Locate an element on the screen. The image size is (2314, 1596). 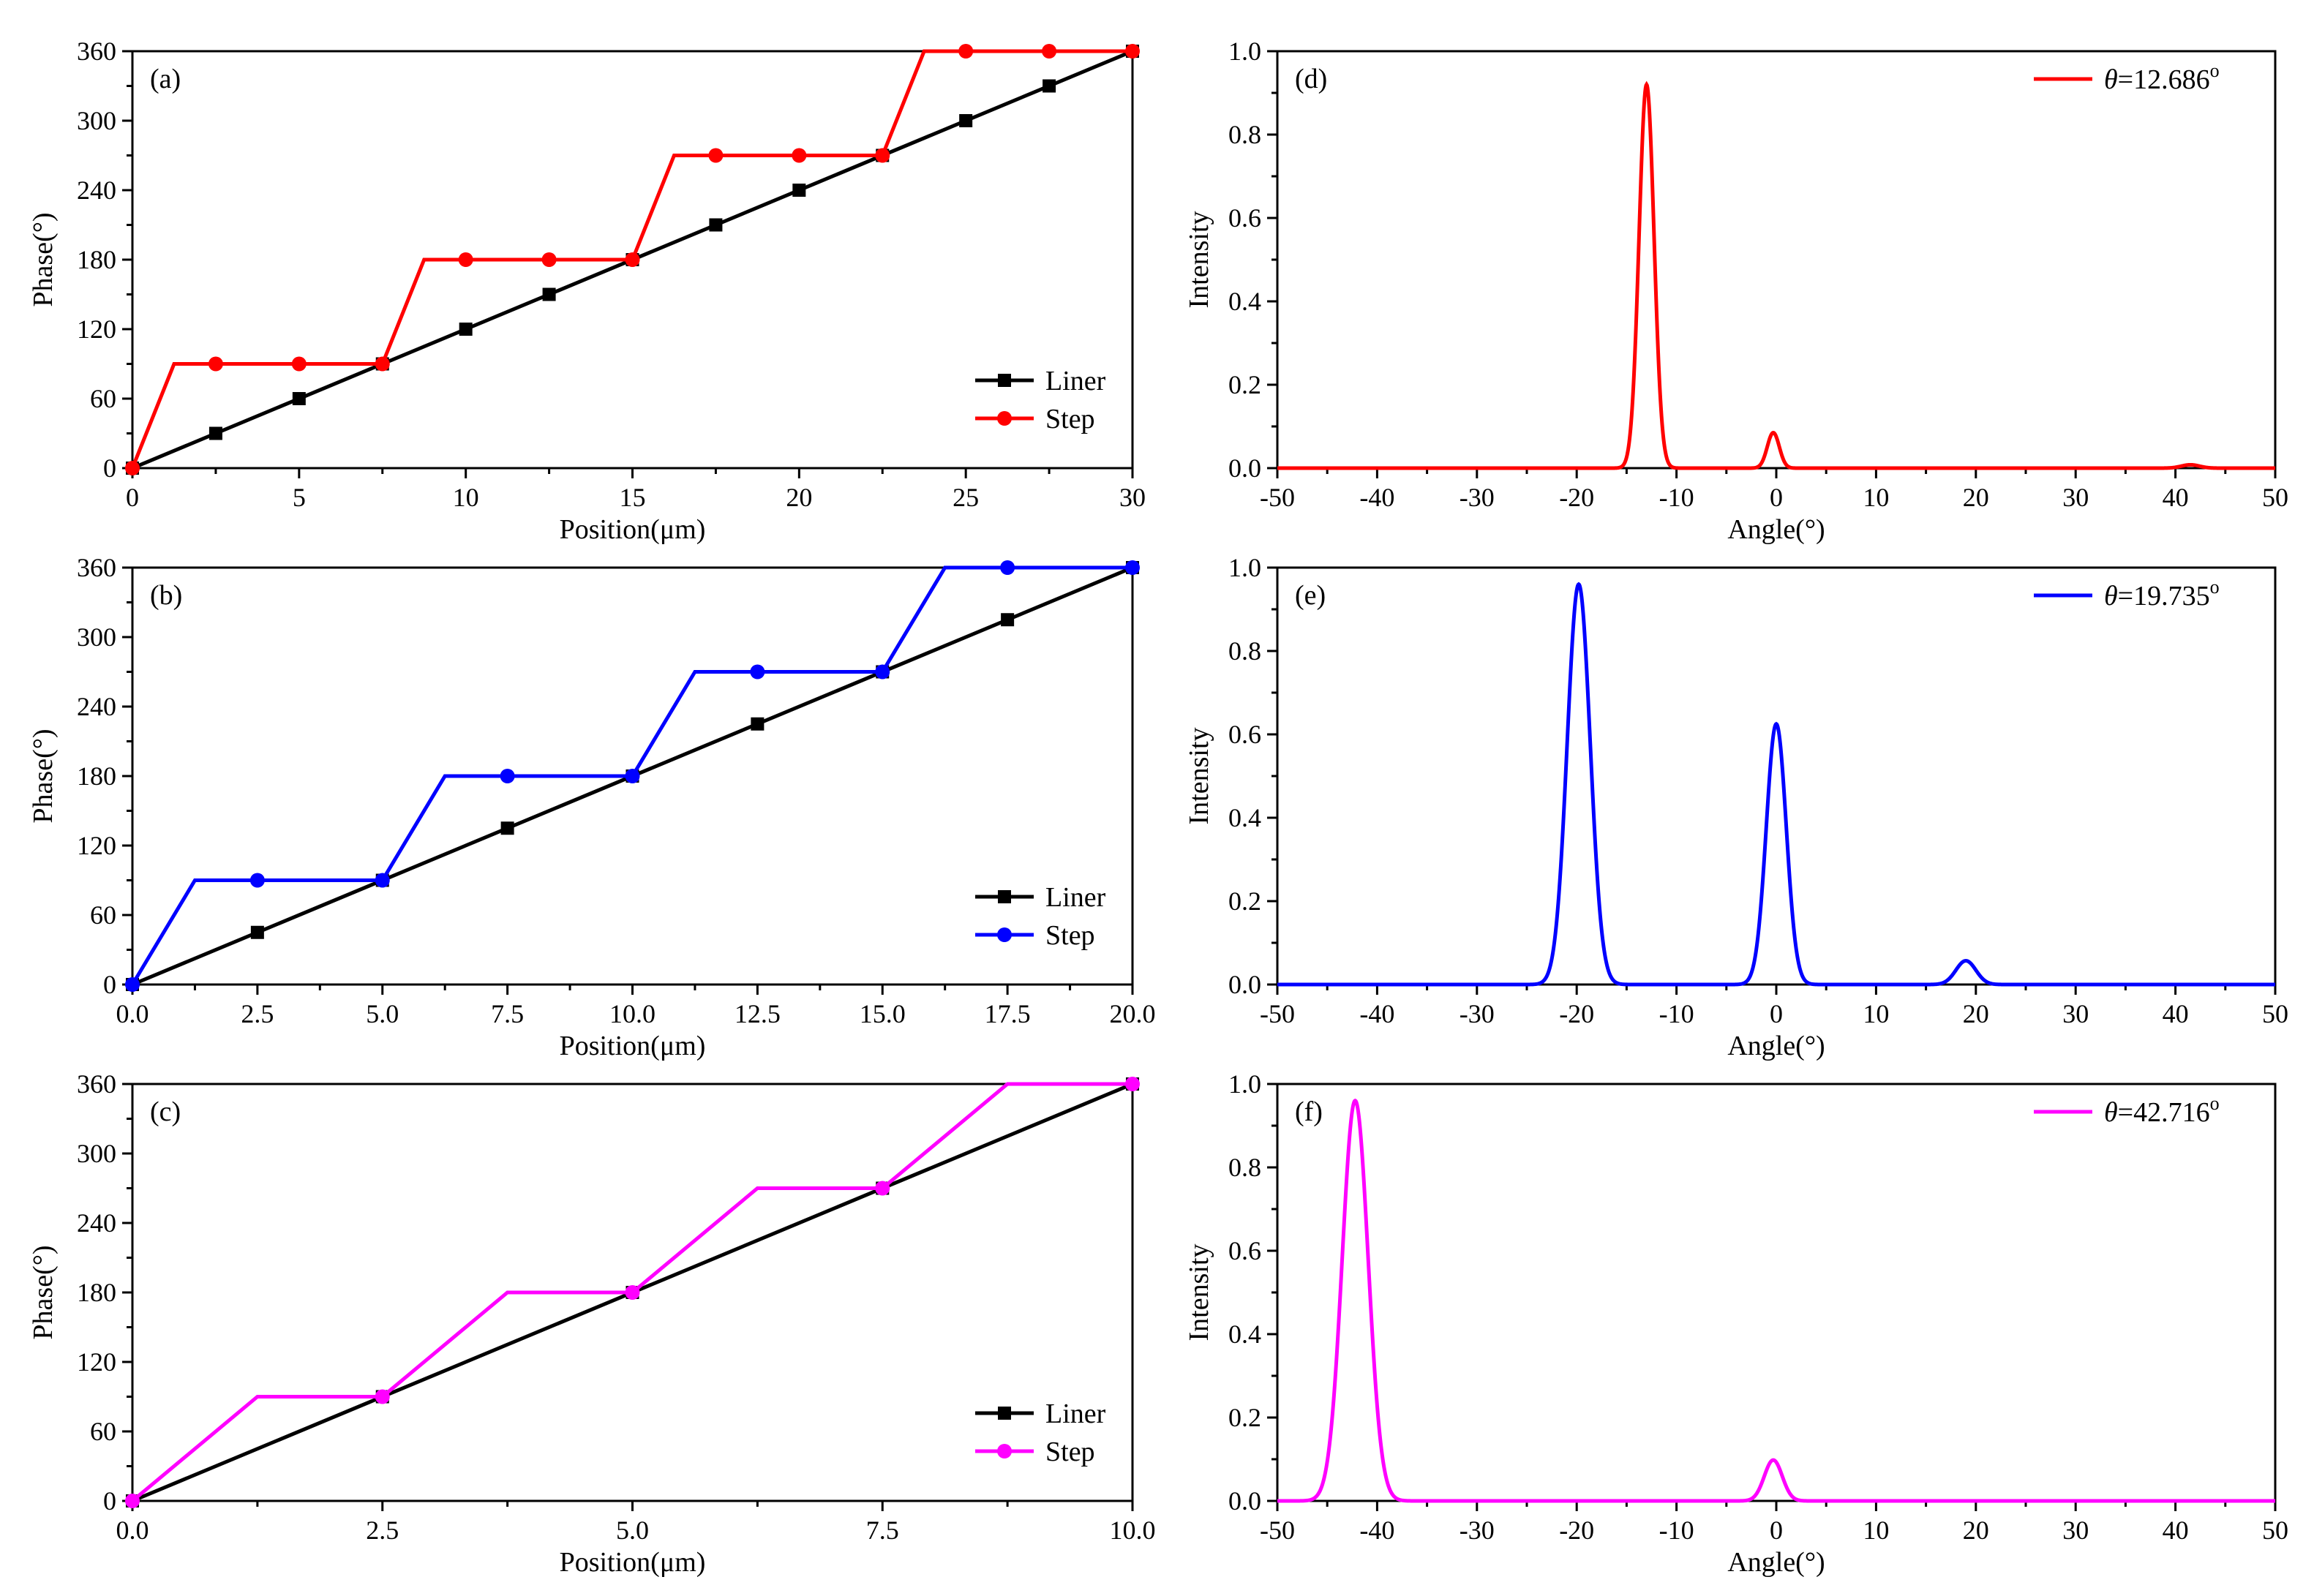
x-tick-label: -20 is located at coordinates (1576, 498).